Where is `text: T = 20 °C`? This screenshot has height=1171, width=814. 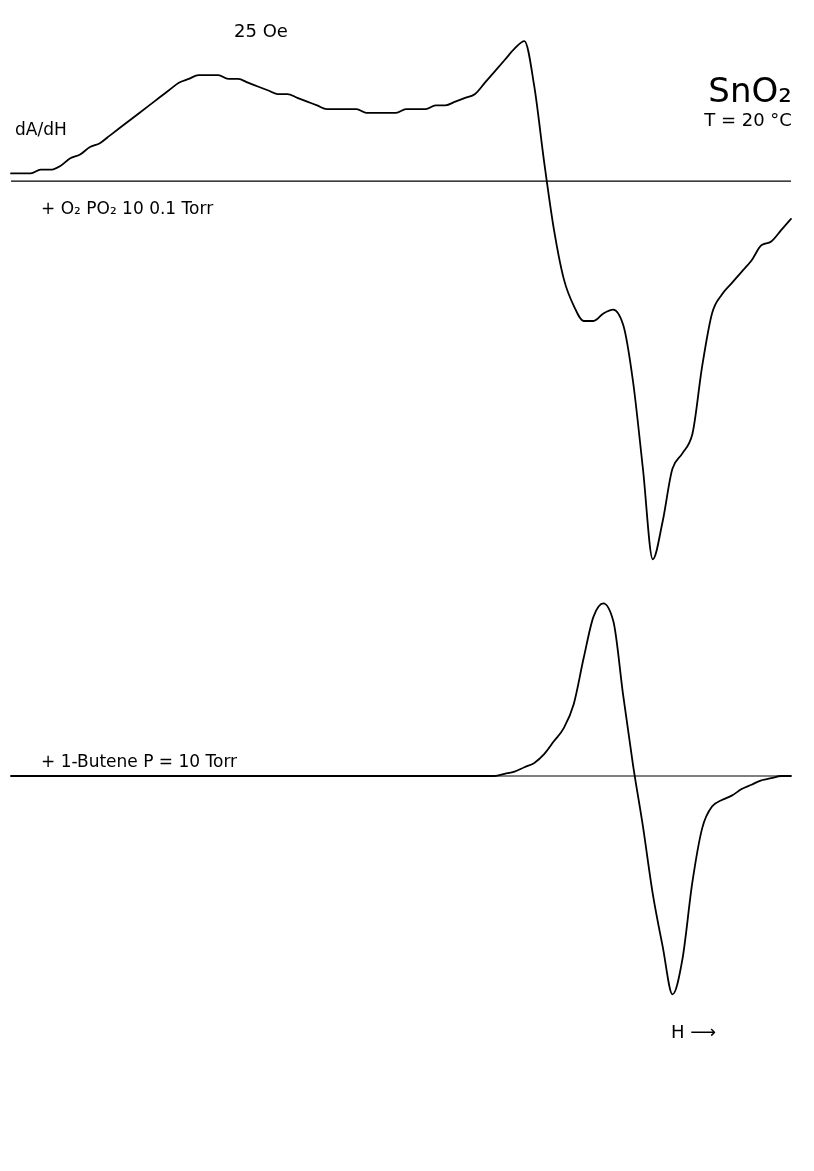 text: T = 20 °C is located at coordinates (747, 119).